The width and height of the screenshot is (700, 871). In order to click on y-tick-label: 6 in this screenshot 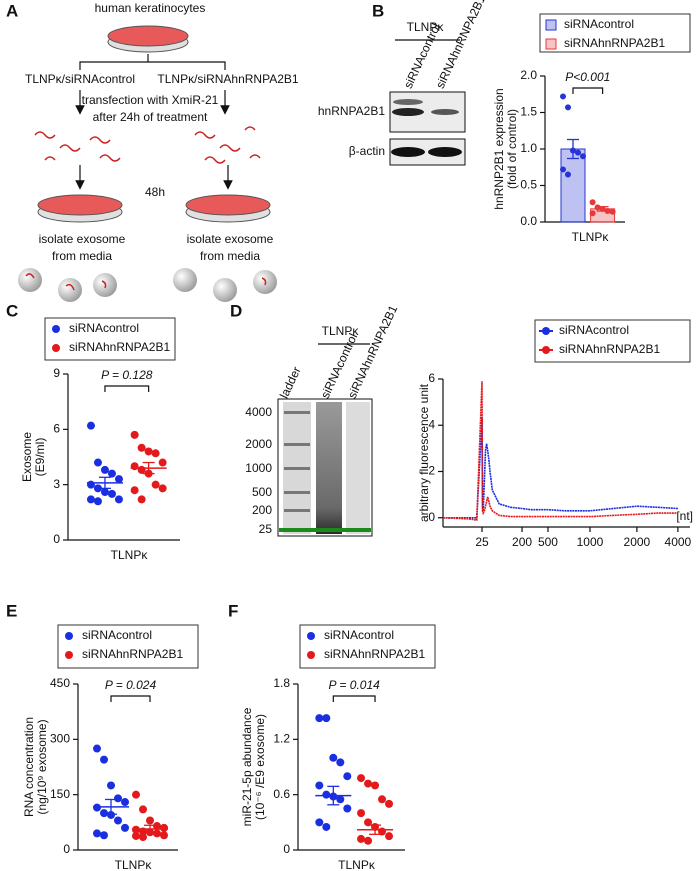, I will do `click(56, 429)`.